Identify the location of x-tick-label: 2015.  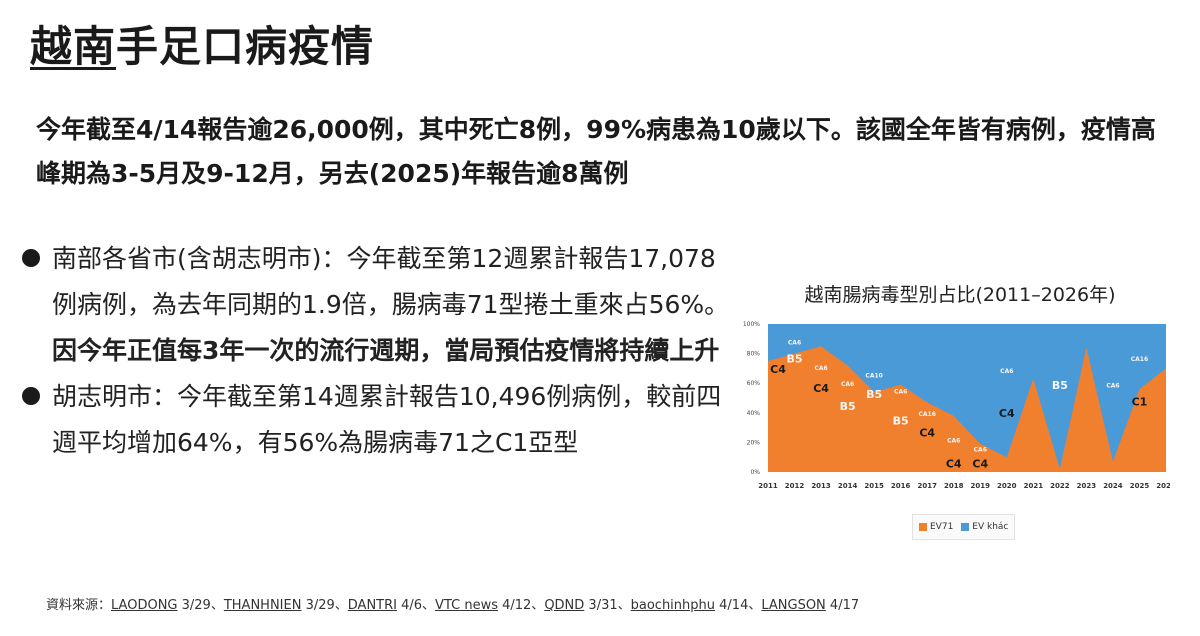
(874, 486).